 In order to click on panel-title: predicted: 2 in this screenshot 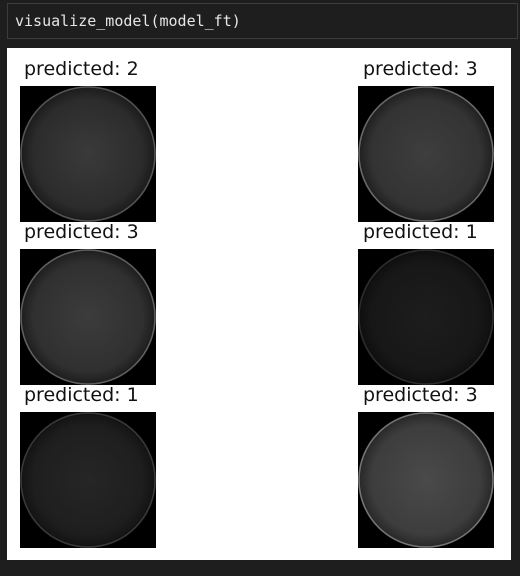, I will do `click(81, 69)`.